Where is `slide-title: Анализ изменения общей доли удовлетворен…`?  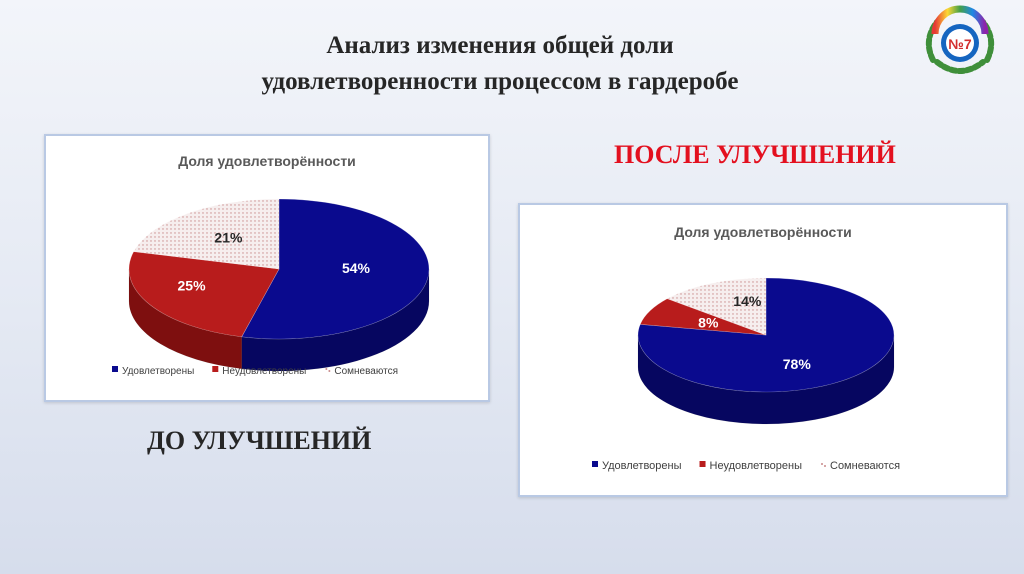
slide-title: Анализ изменения общей доли удовлетворен… is located at coordinates (500, 63).